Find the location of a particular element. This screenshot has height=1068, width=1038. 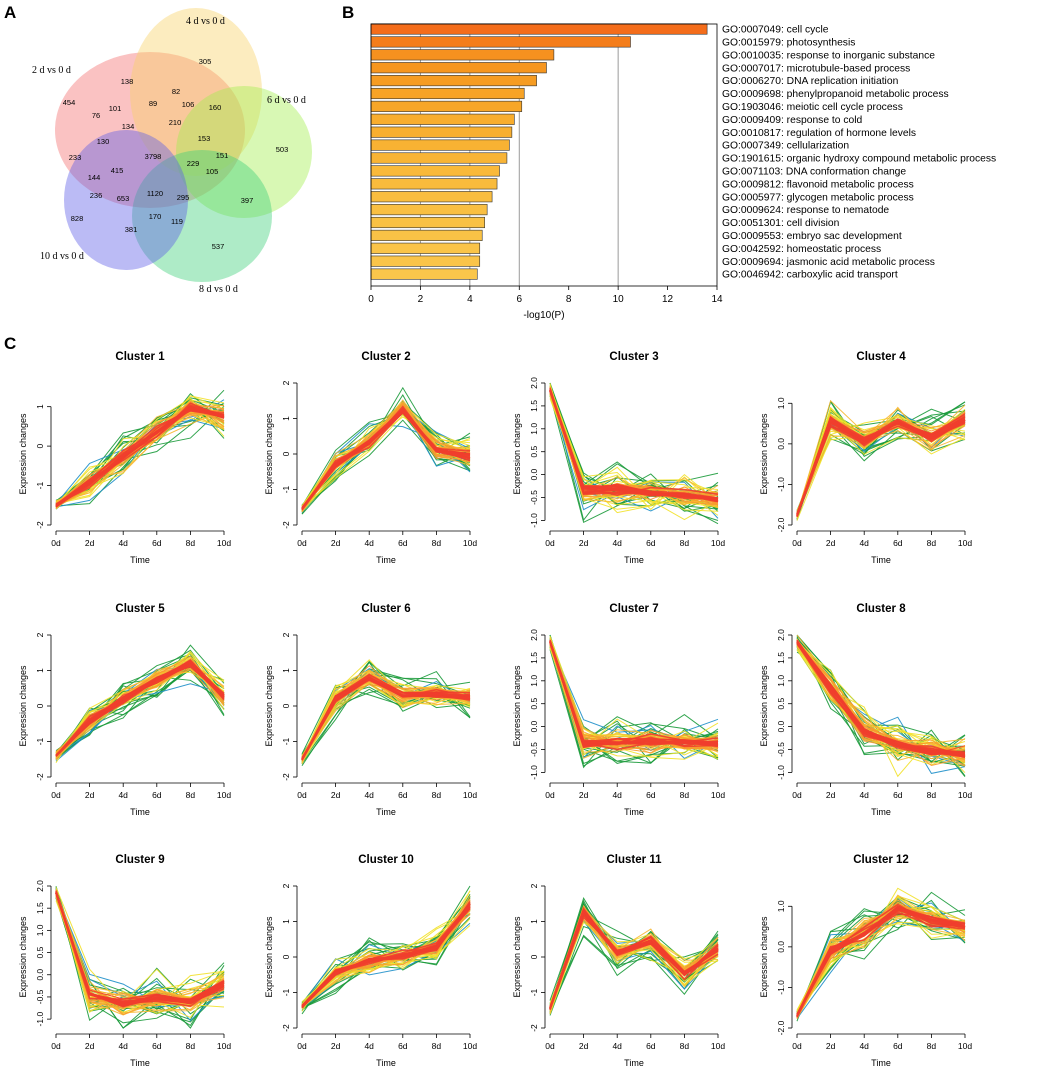

venn-count: 415 is located at coordinates (117, 170).